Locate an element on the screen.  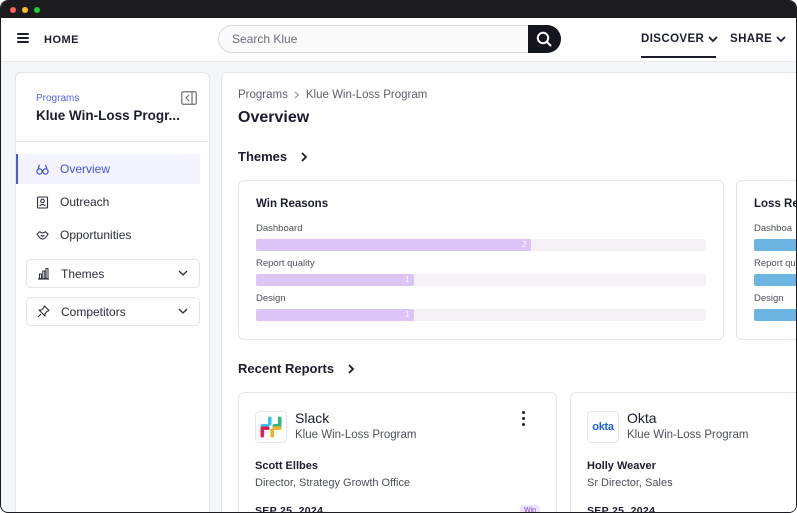
theme-card-loss-reasons: Loss Rea Dashboa Report qu Design is located at coordinates (766, 260).